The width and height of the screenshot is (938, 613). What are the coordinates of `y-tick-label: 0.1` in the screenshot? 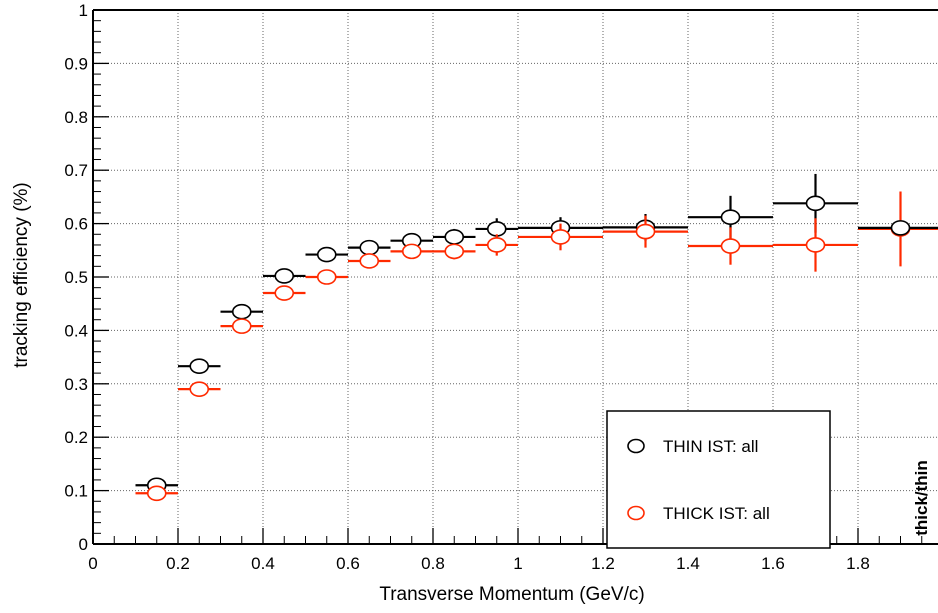 It's located at (76, 491).